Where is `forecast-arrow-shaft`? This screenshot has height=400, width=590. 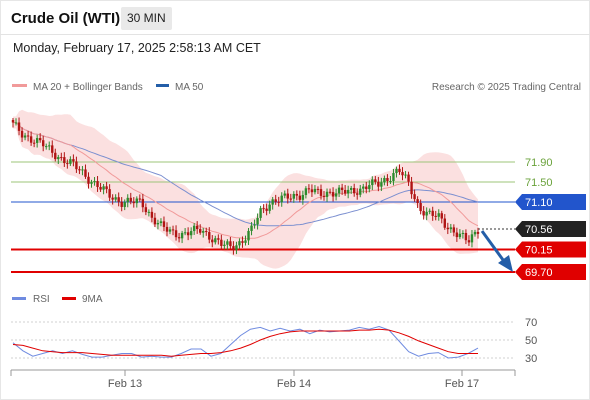
forecast-arrow-shaft is located at coordinates (494, 247).